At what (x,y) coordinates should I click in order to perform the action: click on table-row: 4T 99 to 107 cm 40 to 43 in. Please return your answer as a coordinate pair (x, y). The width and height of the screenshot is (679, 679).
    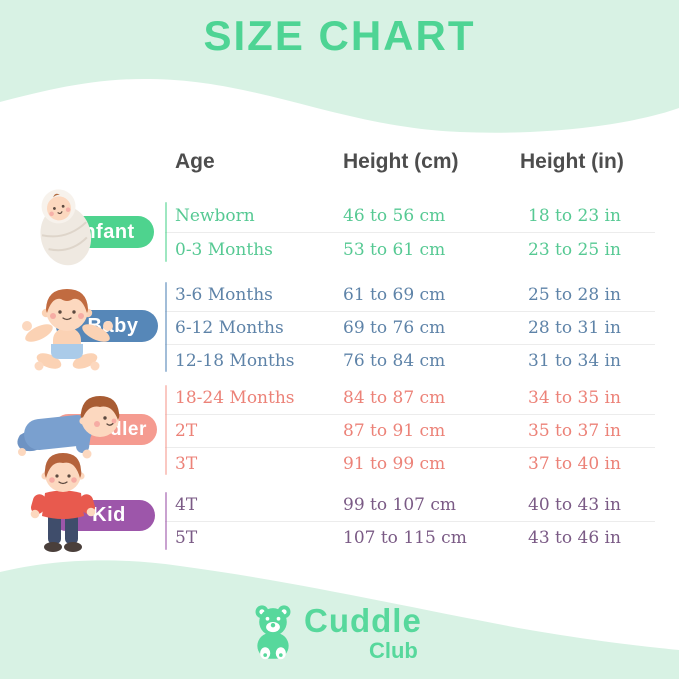
    Looking at the image, I should click on (410, 505).